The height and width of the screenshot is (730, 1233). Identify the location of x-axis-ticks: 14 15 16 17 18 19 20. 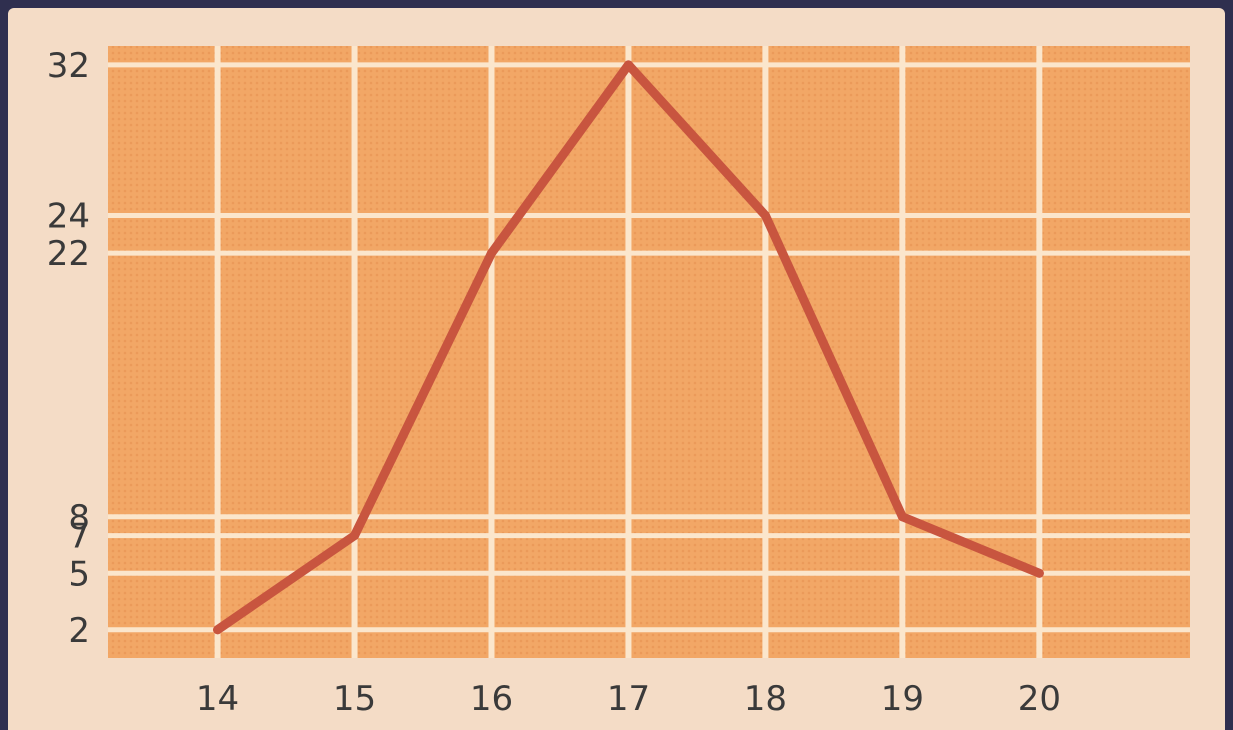
(628, 699).